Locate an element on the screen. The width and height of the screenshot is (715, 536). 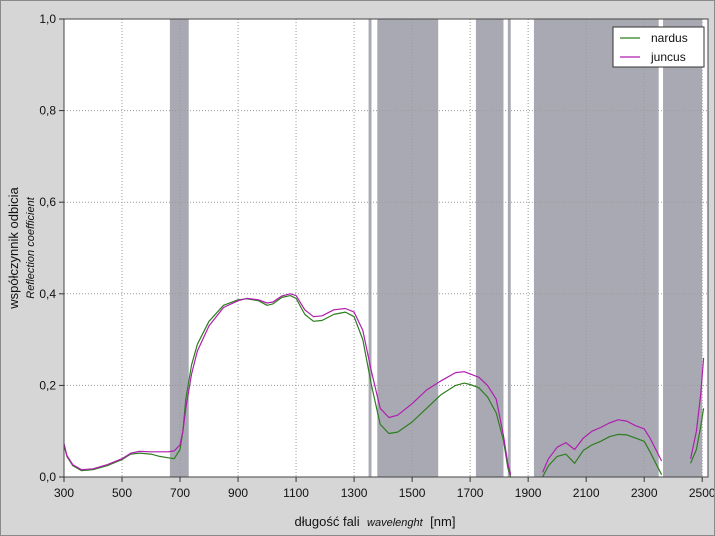
y-axis-ticks: 0,0 0,2 0,4 0,6 0,8 1,0 is located at coordinates (51, 248).